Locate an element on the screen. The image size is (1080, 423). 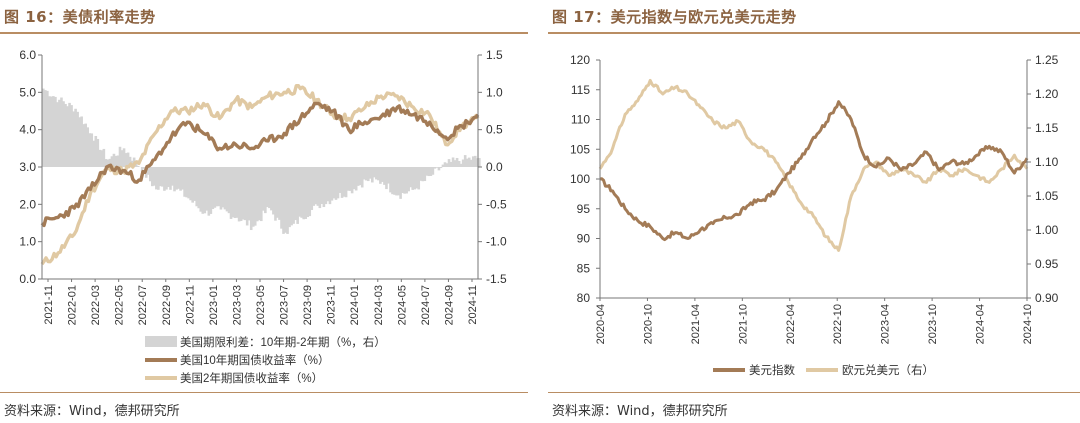
x-tick-label: 2024-04 is located at coordinates (981, 324).